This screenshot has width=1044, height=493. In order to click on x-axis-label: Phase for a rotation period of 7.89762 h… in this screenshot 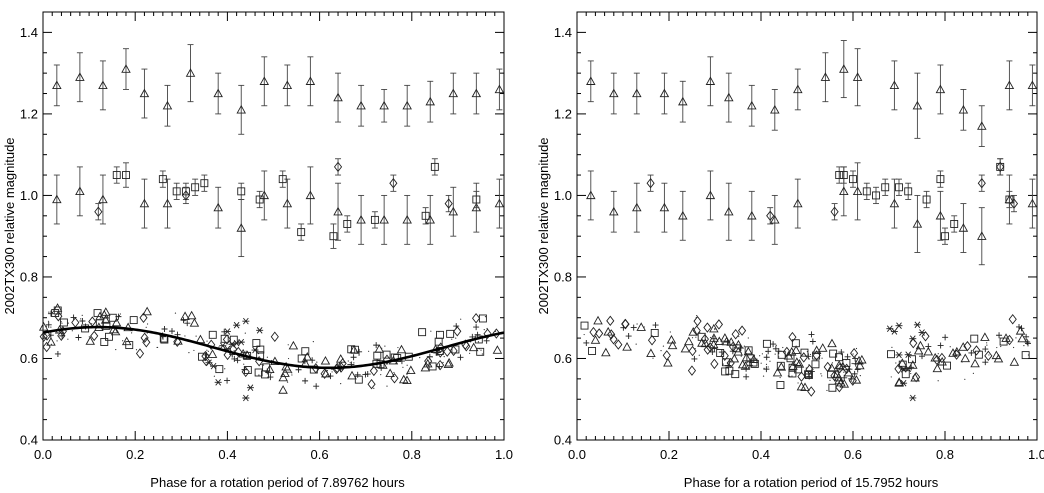, I will do `click(277, 482)`.